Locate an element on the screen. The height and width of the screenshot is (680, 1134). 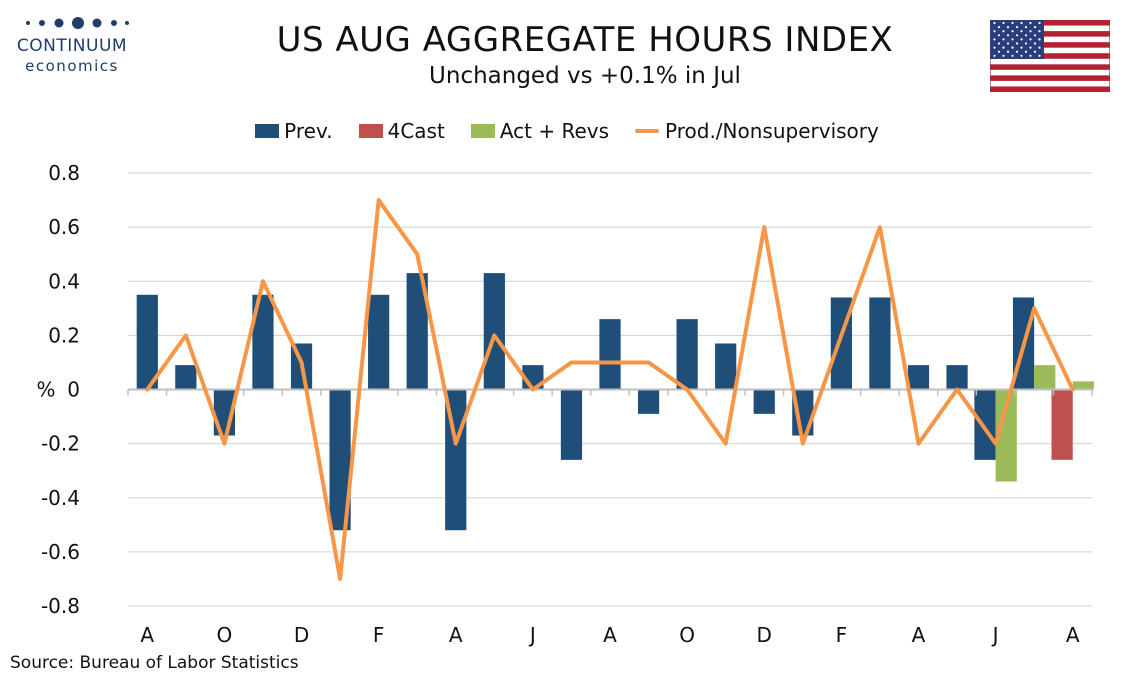
logo-brand-line1: CONTINUUM is located at coordinates (72, 46).